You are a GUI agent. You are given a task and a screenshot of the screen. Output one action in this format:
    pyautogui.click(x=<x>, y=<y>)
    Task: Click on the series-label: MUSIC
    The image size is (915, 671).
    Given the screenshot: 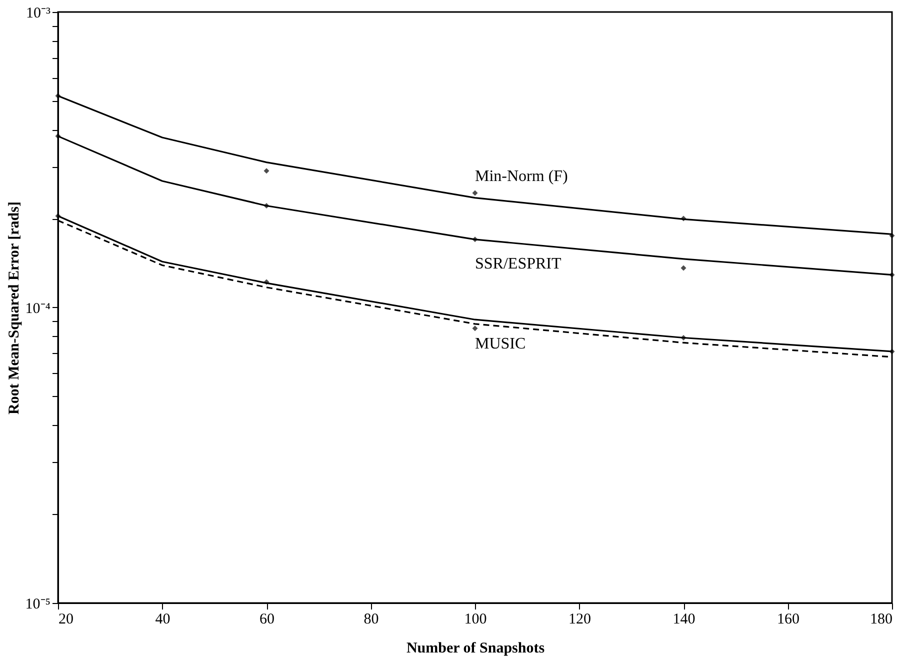 What is the action you would take?
    pyautogui.click(x=500, y=344)
    